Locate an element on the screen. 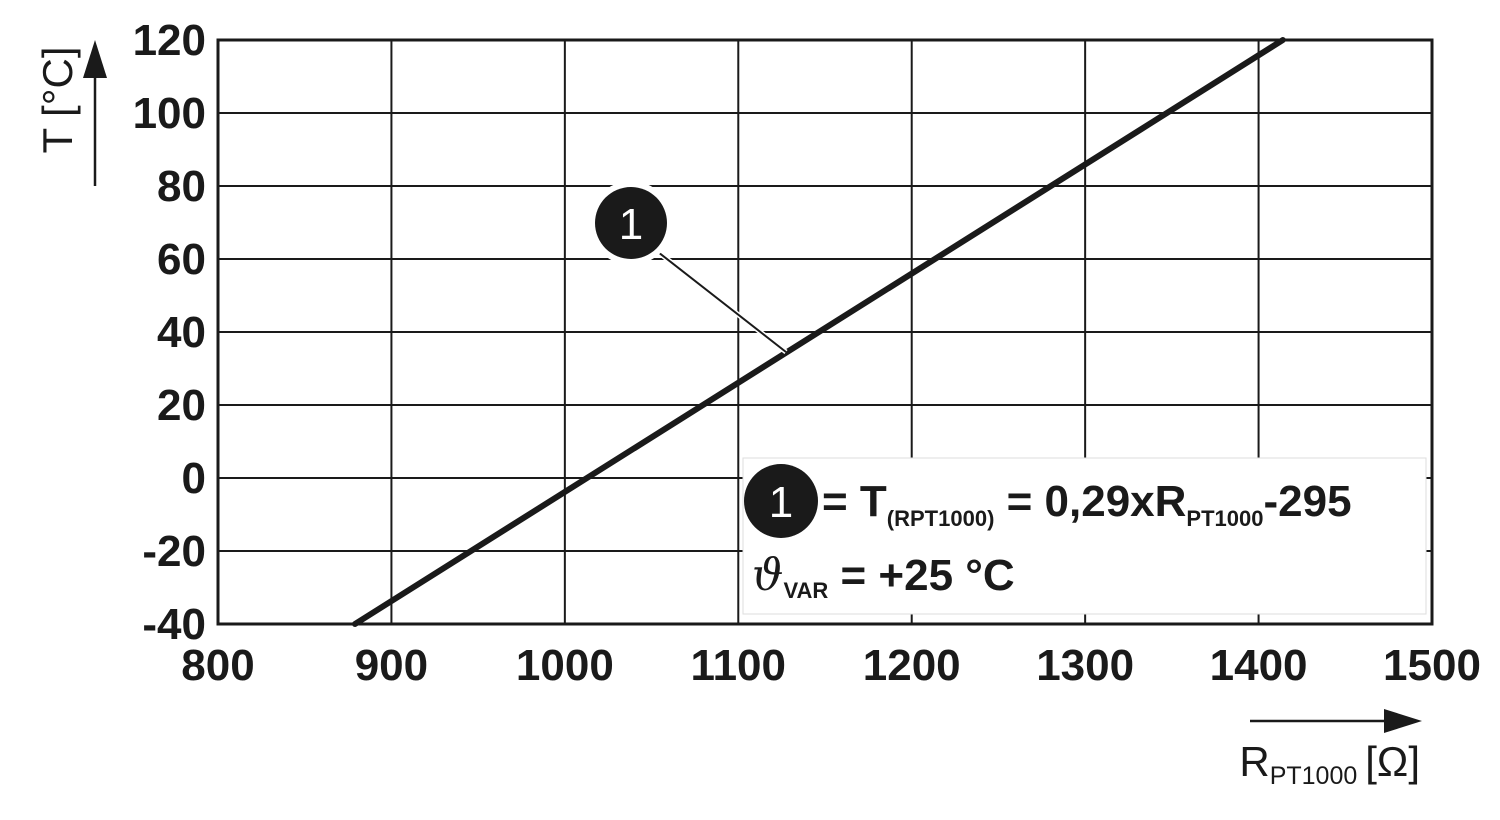 This screenshot has width=1500, height=820. legend-condition: ϑVAR = +25 °C is located at coordinates (883, 576).